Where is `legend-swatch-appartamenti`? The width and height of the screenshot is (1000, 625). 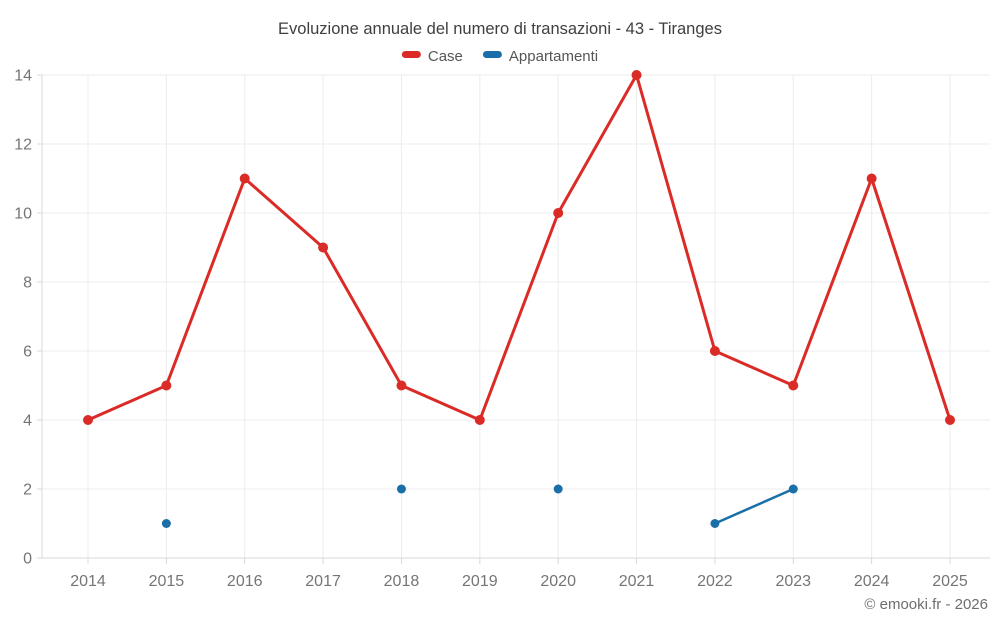 legend-swatch-appartamenti is located at coordinates (492, 54).